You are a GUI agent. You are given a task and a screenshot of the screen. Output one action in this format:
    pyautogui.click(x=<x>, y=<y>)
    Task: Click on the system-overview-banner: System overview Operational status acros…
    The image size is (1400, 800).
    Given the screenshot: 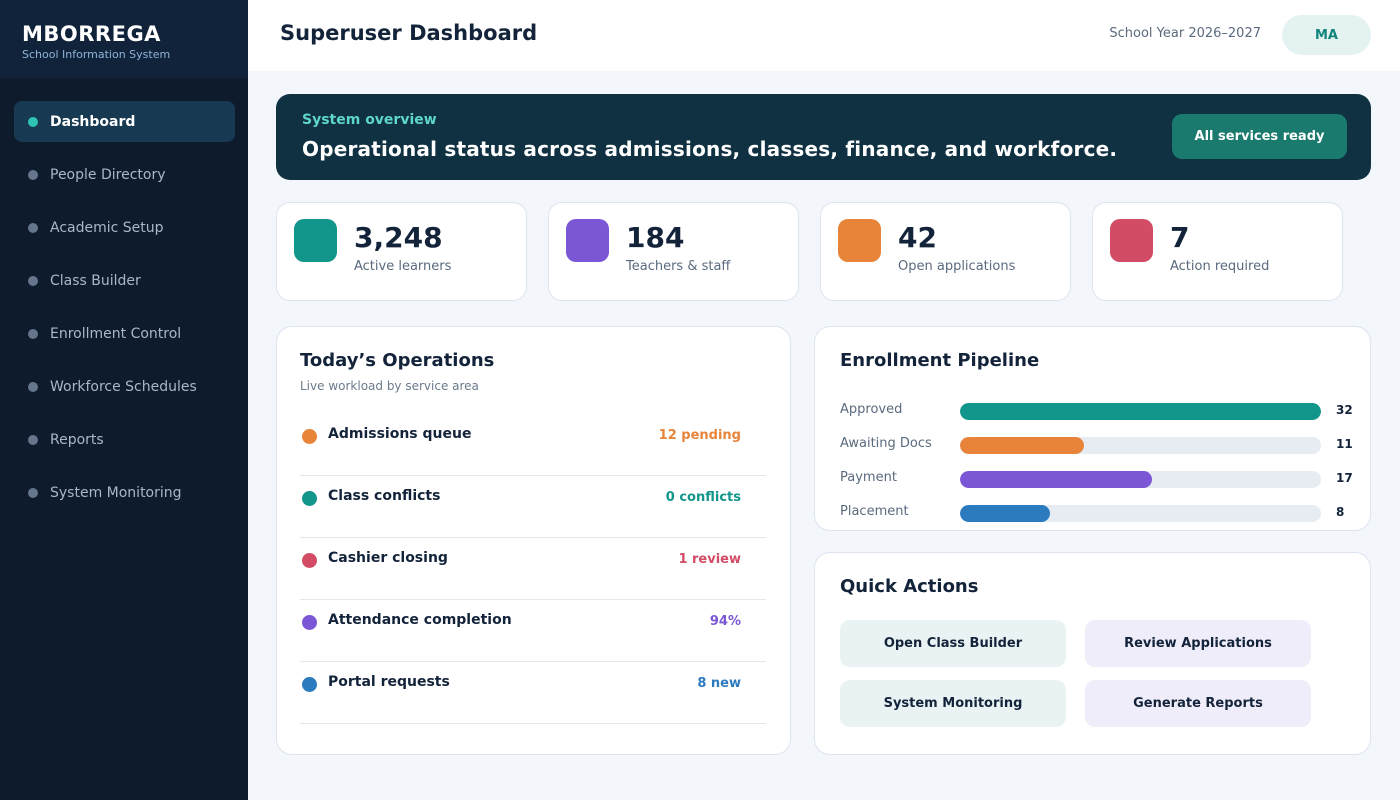 What is the action you would take?
    pyautogui.click(x=823, y=137)
    